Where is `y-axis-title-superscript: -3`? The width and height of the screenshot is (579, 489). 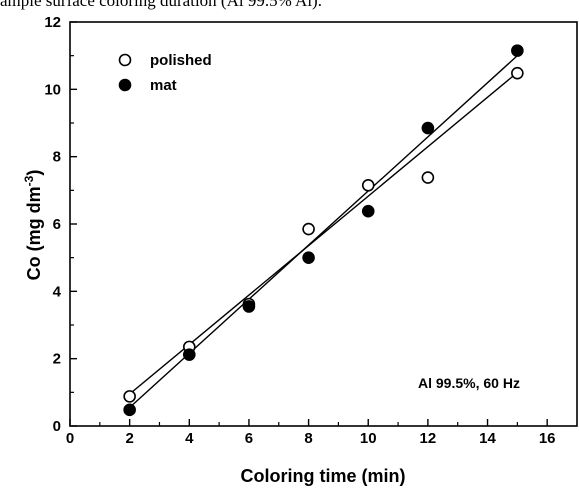
y-axis-title-superscript: -3 is located at coordinates (29, 180).